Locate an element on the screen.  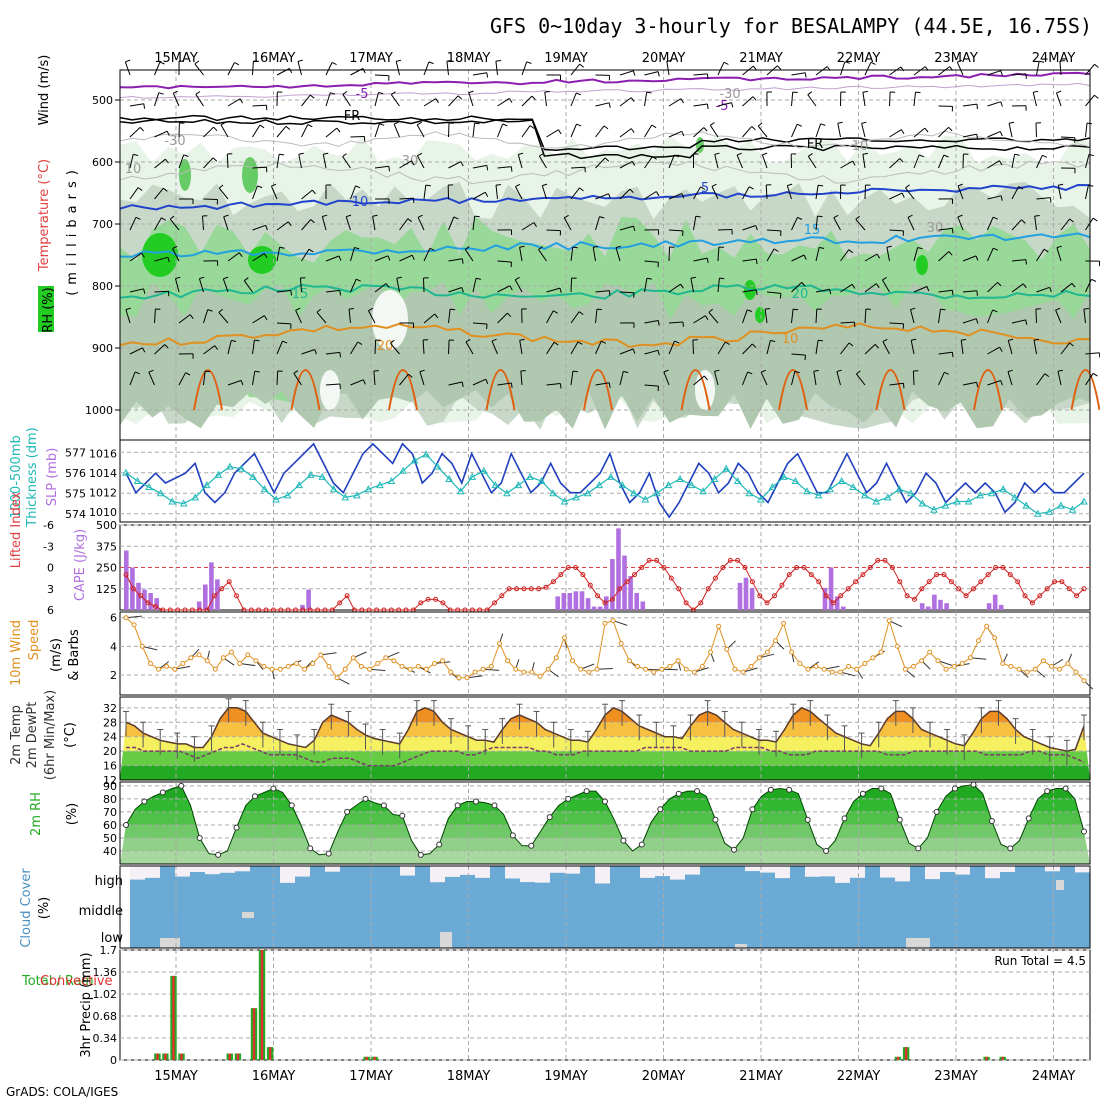
day-label-top: 19MAY is located at coordinates (566, 58).